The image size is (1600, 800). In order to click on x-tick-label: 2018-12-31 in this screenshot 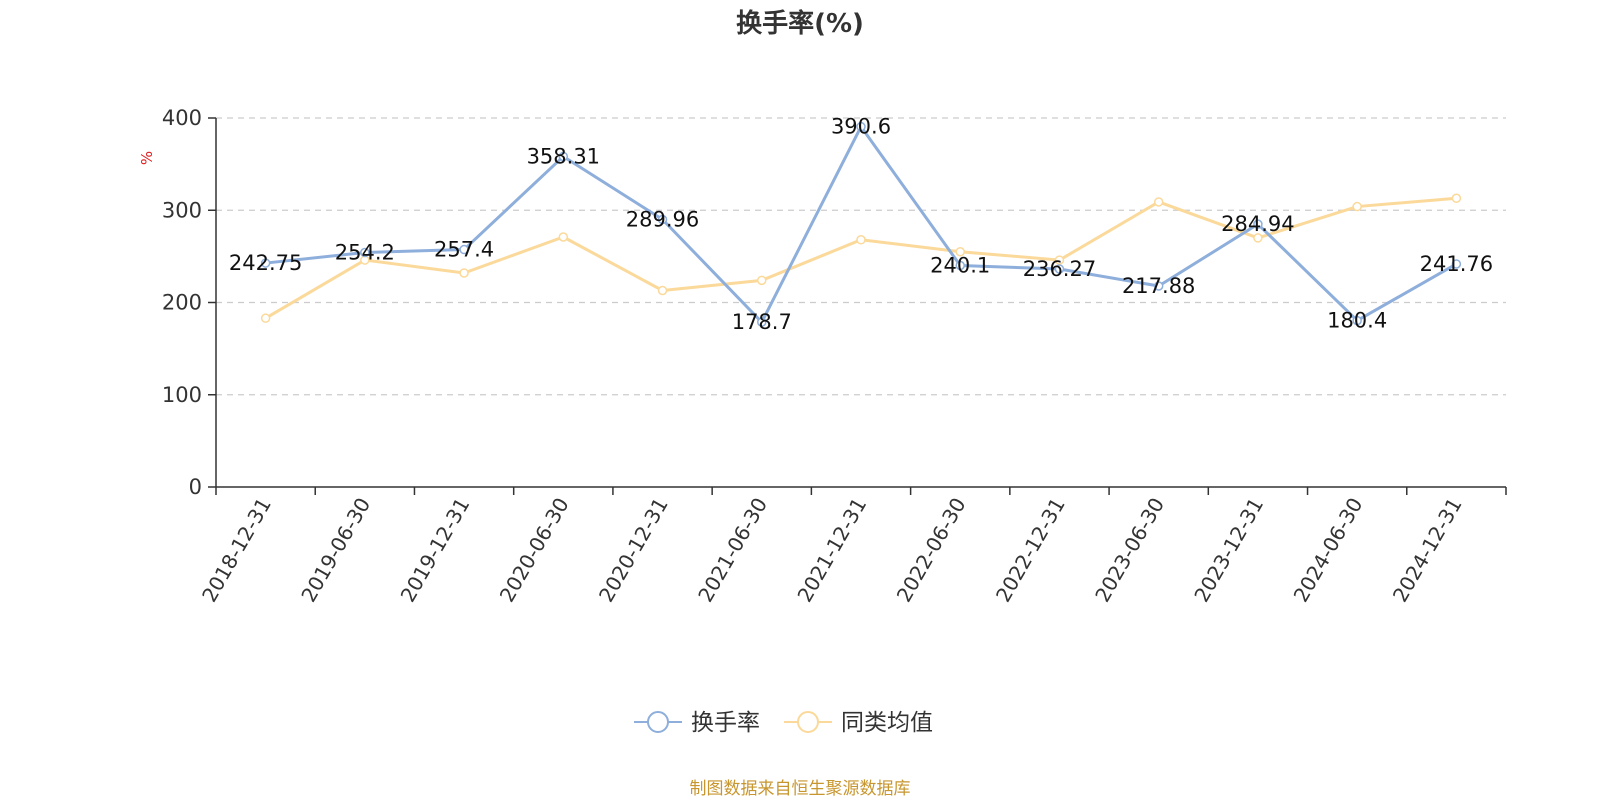, I will do `click(236, 550)`.